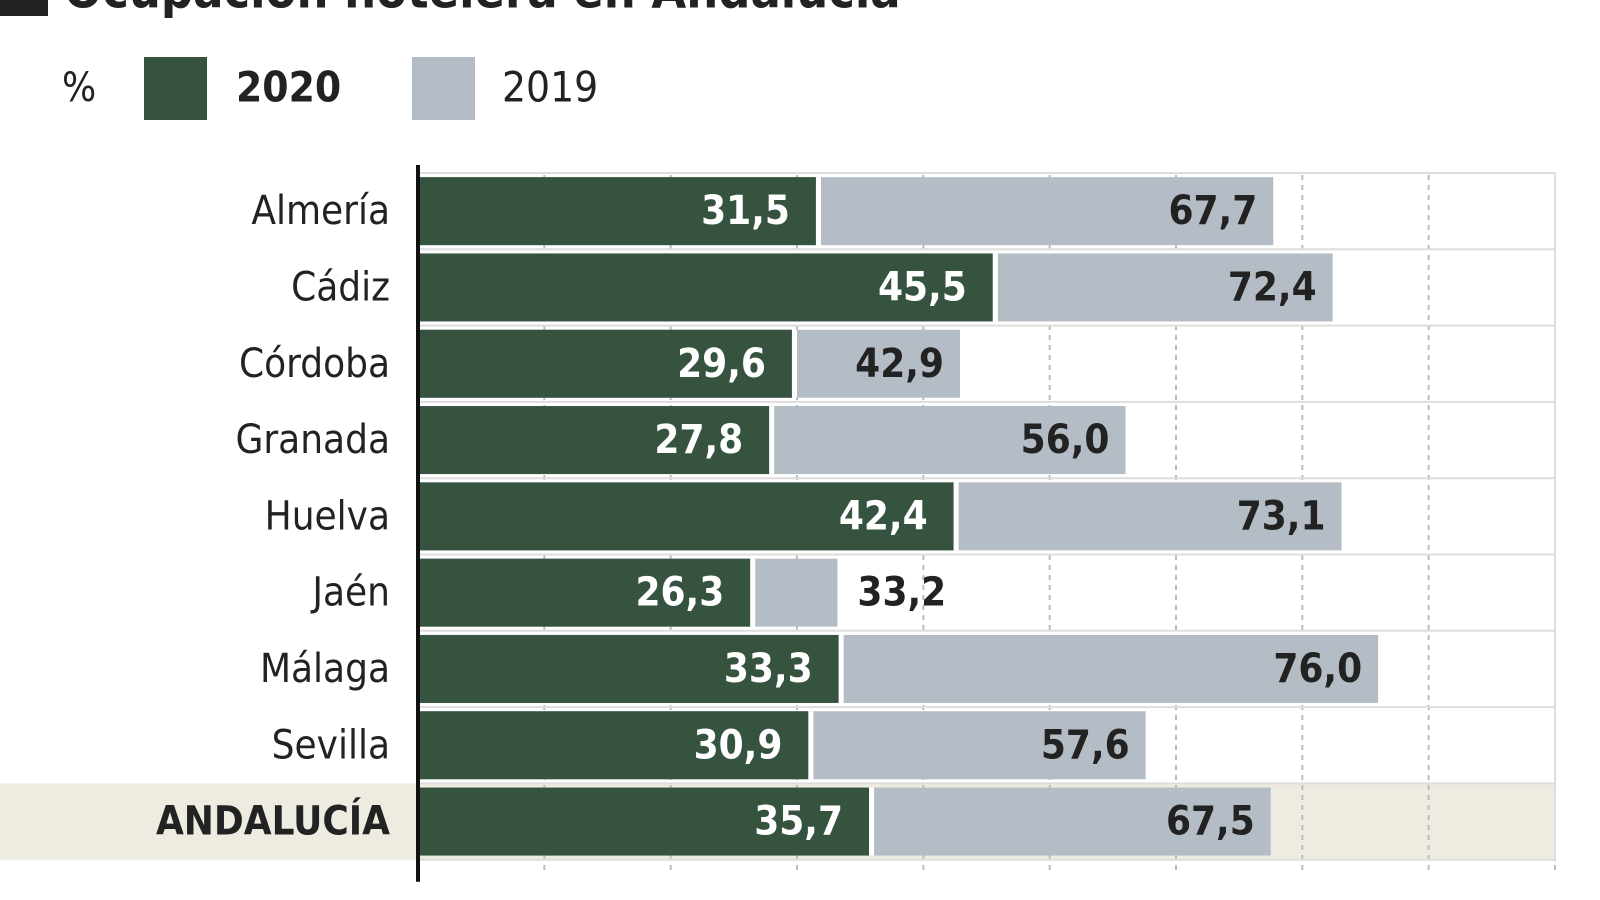 The height and width of the screenshot is (900, 1600). Describe the element at coordinates (314, 364) in the screenshot. I see `category-label: Córdoba` at that location.